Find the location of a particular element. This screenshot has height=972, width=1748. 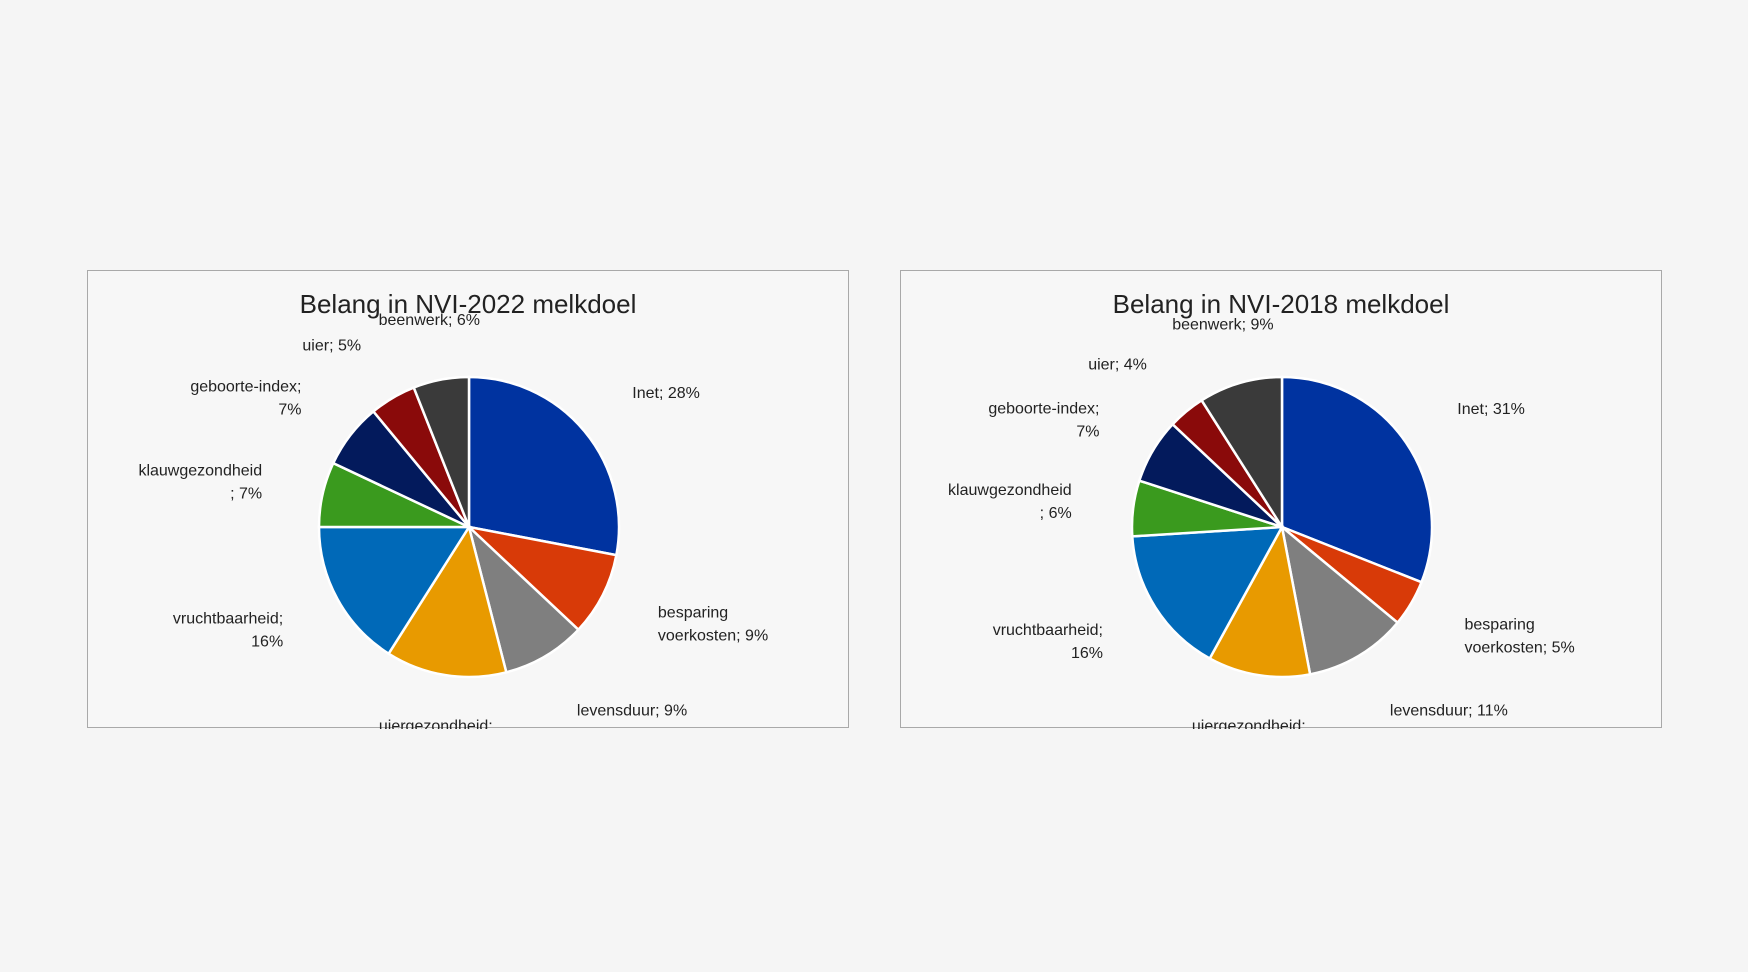

data-label-line: ; 6% is located at coordinates (1056, 513).